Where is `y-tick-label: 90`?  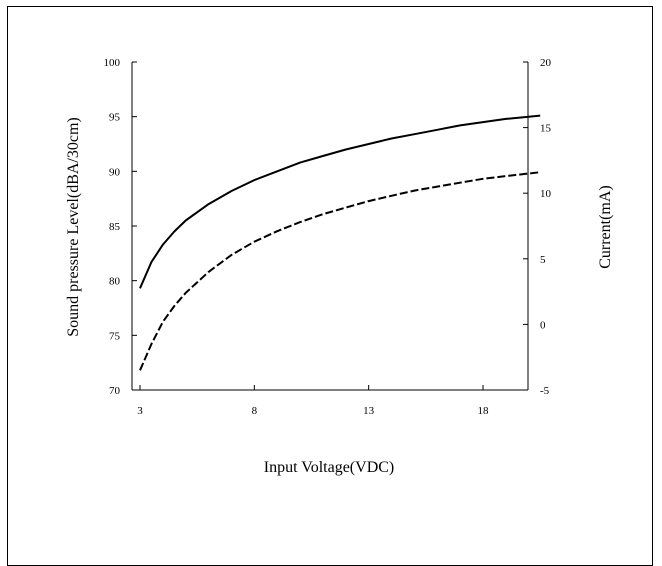
y-tick-label: 90 is located at coordinates (115, 172).